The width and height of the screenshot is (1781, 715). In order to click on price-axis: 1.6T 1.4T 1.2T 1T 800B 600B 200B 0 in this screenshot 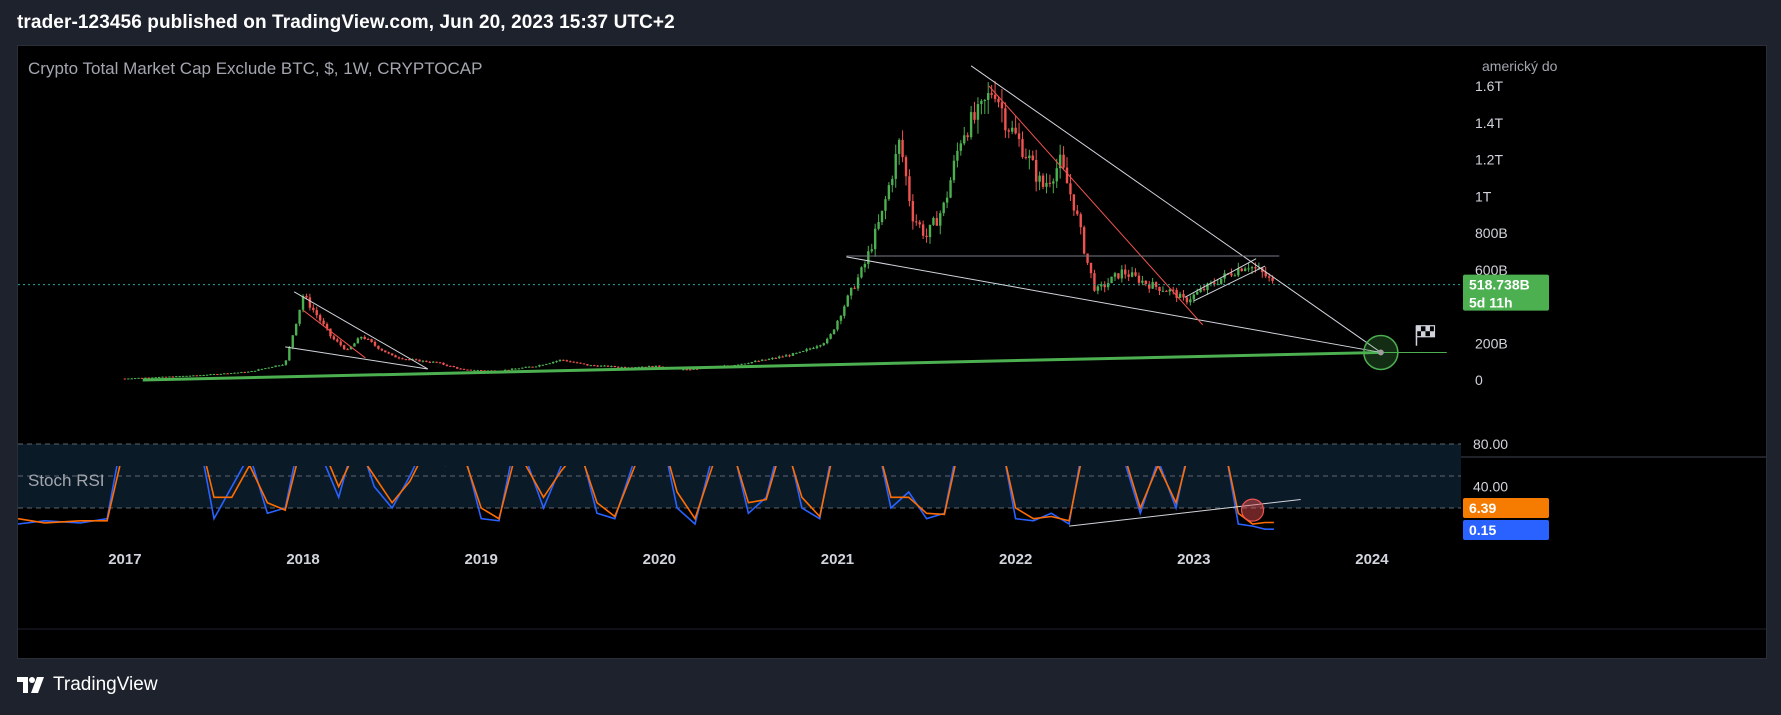, I will do `click(1491, 233)`.